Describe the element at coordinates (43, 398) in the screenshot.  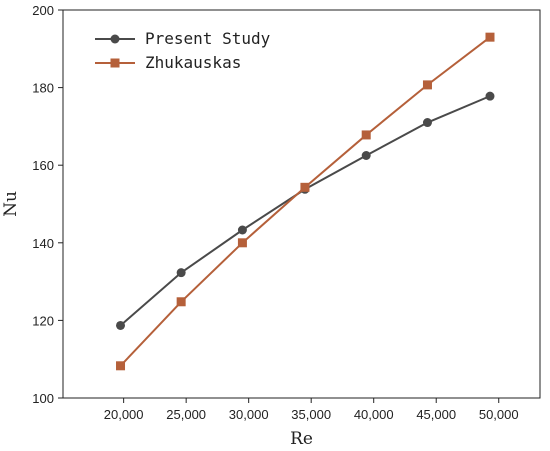
I see `y-tick-label: 100` at that location.